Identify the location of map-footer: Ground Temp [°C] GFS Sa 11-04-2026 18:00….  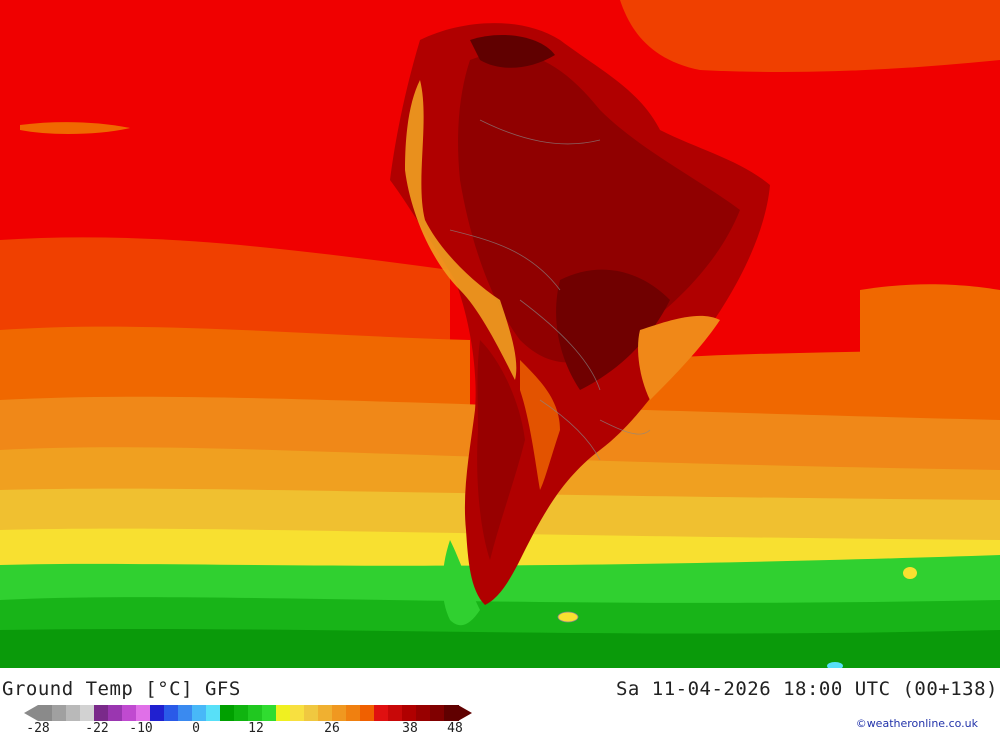
(500, 702).